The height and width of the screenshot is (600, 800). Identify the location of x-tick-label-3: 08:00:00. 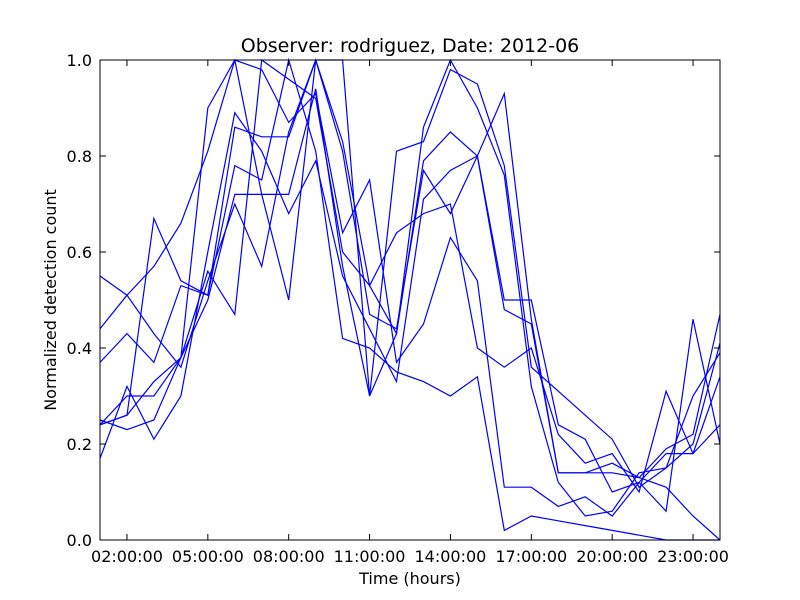
(289, 556).